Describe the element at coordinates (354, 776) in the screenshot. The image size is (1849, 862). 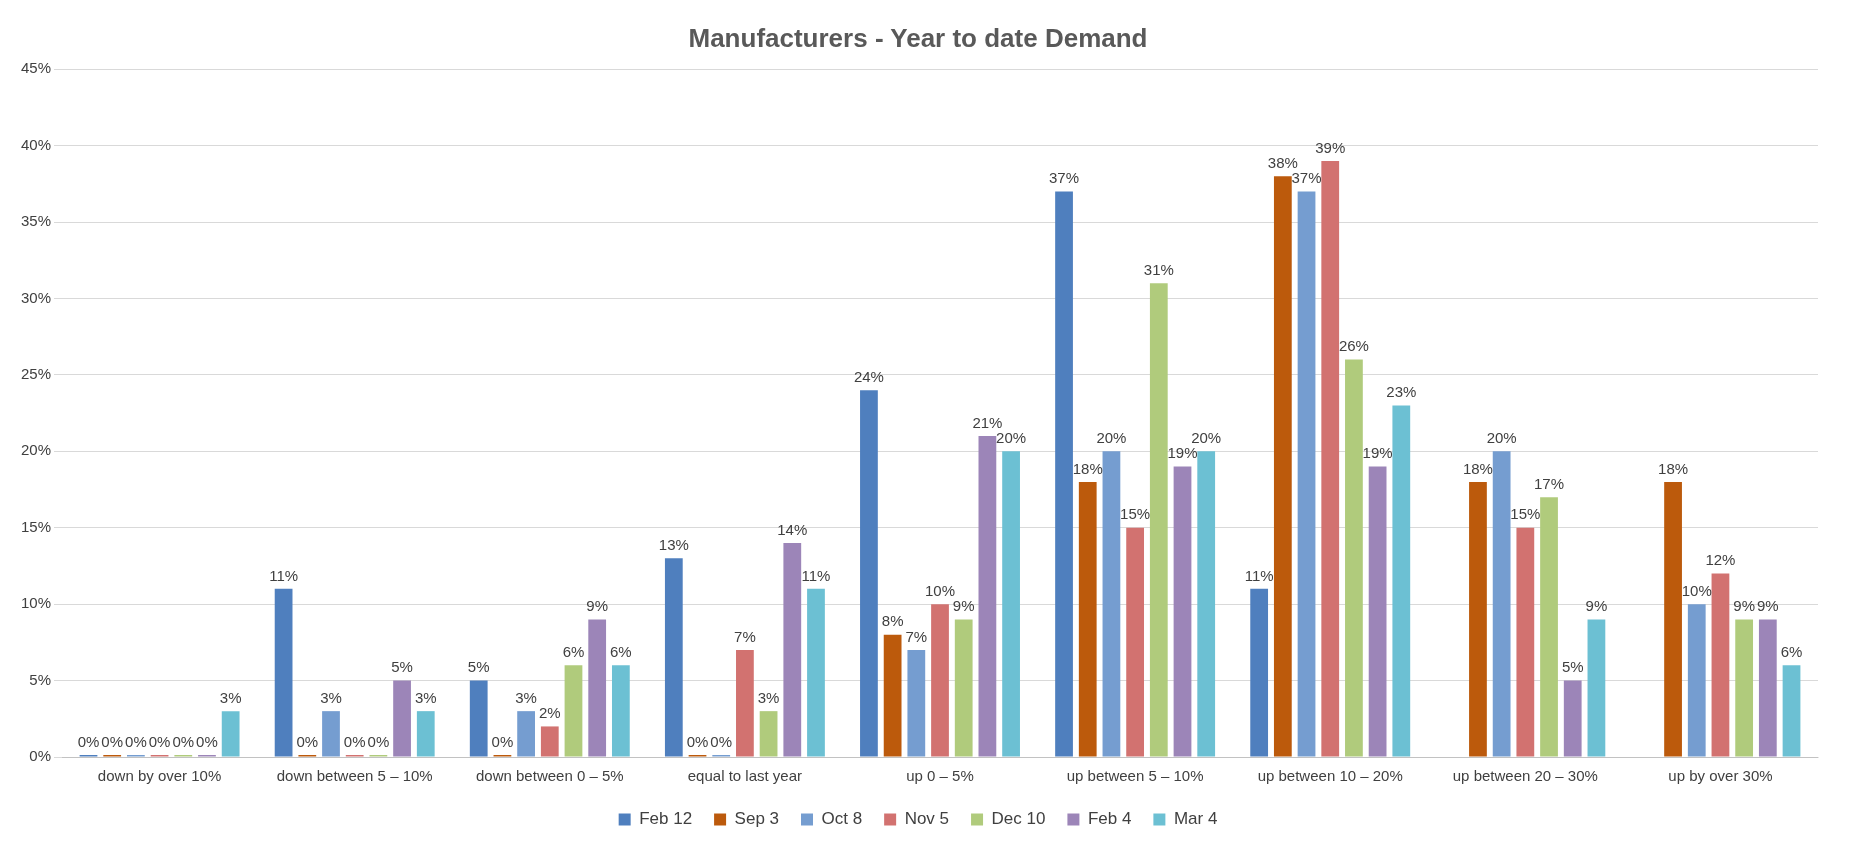
I see `x-tick-label: down between 5 – 10%` at that location.